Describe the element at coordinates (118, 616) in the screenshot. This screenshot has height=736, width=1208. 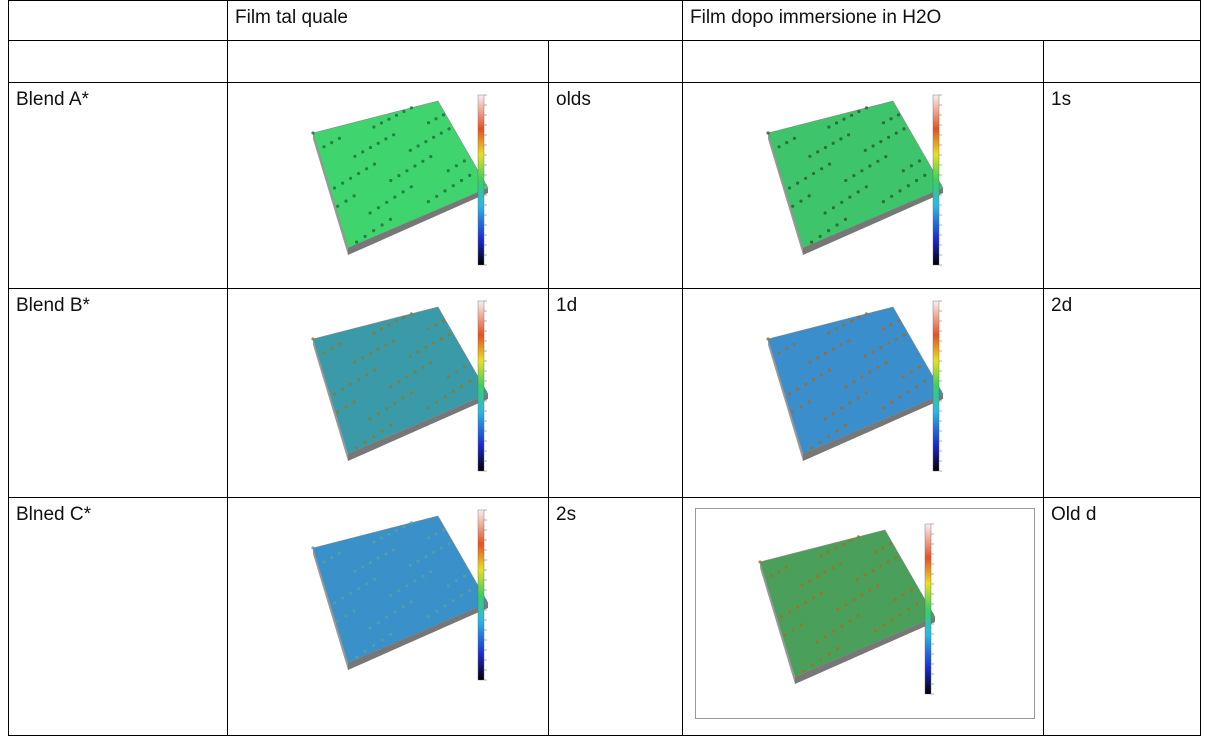
I see `row-label: Blned C*` at that location.